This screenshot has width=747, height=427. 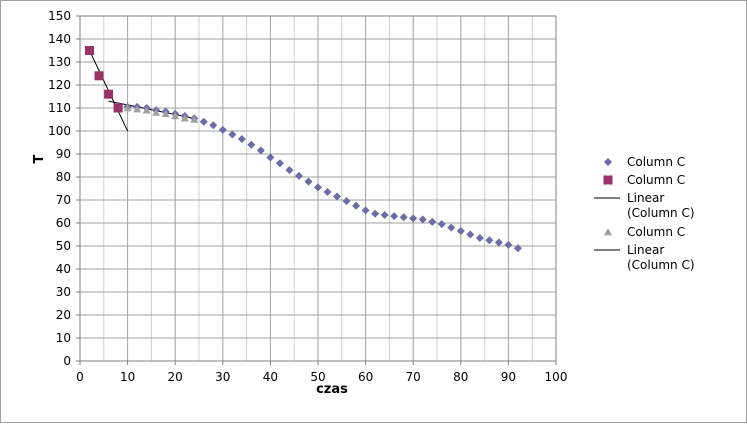 I want to click on y-tick-label: 130, so click(x=59, y=62).